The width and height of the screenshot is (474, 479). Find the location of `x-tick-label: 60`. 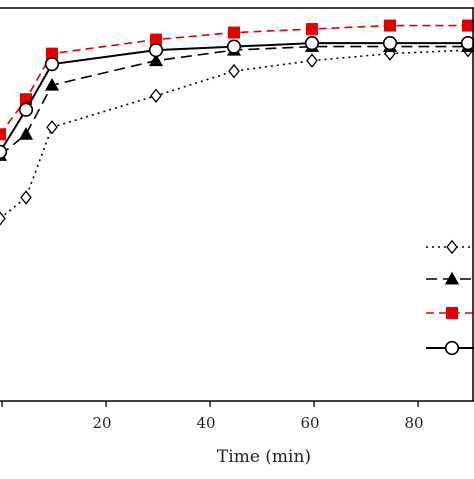

x-tick-label: 60 is located at coordinates (309, 423).